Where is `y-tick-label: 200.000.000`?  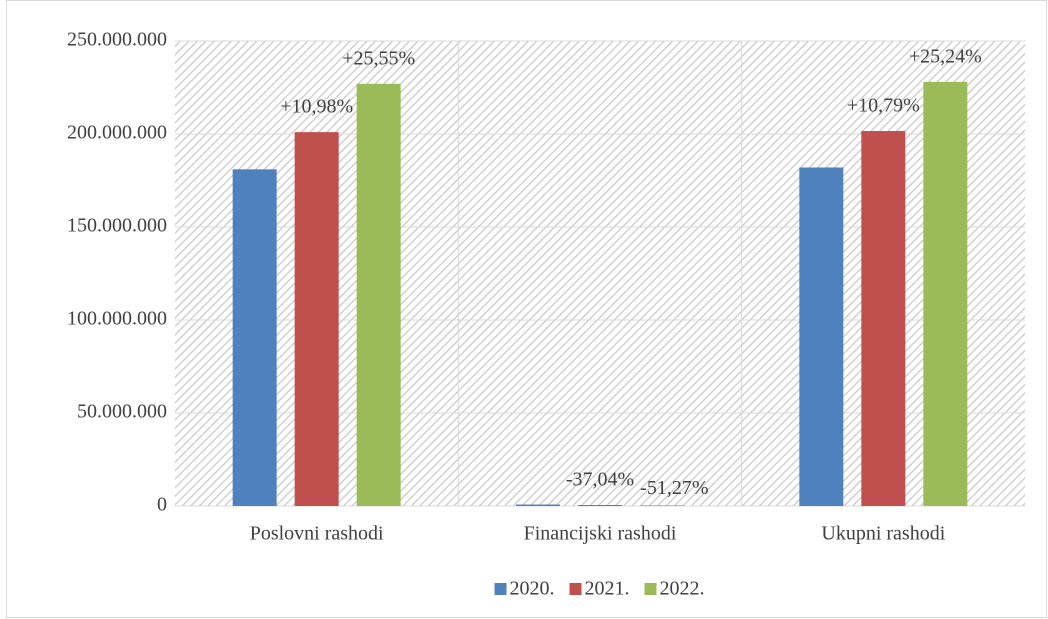 y-tick-label: 200.000.000 is located at coordinates (117, 133).